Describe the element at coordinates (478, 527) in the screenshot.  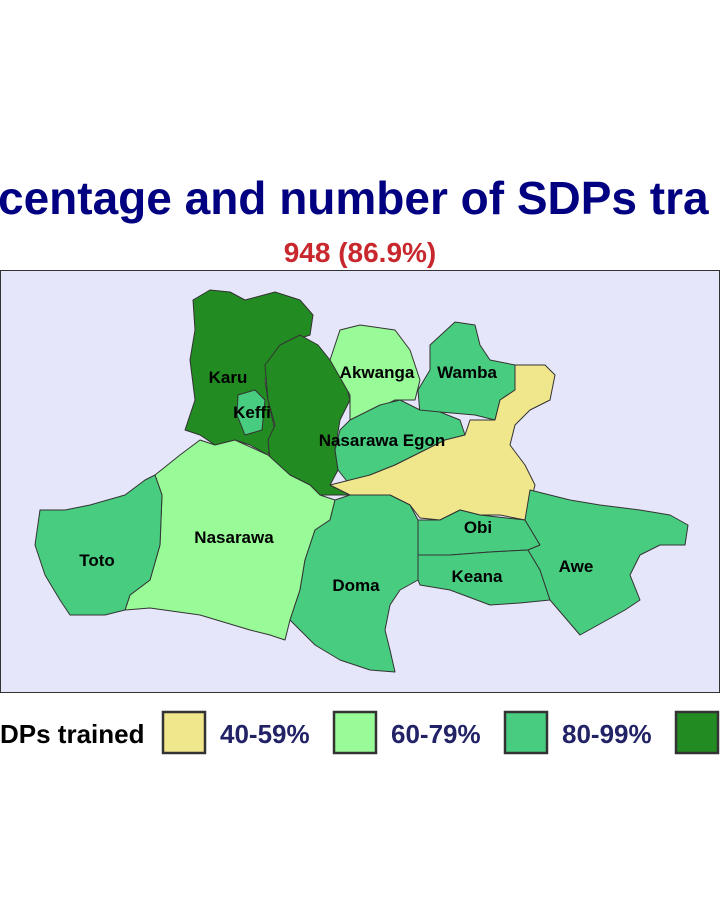
I see `region-label: Obi` at that location.